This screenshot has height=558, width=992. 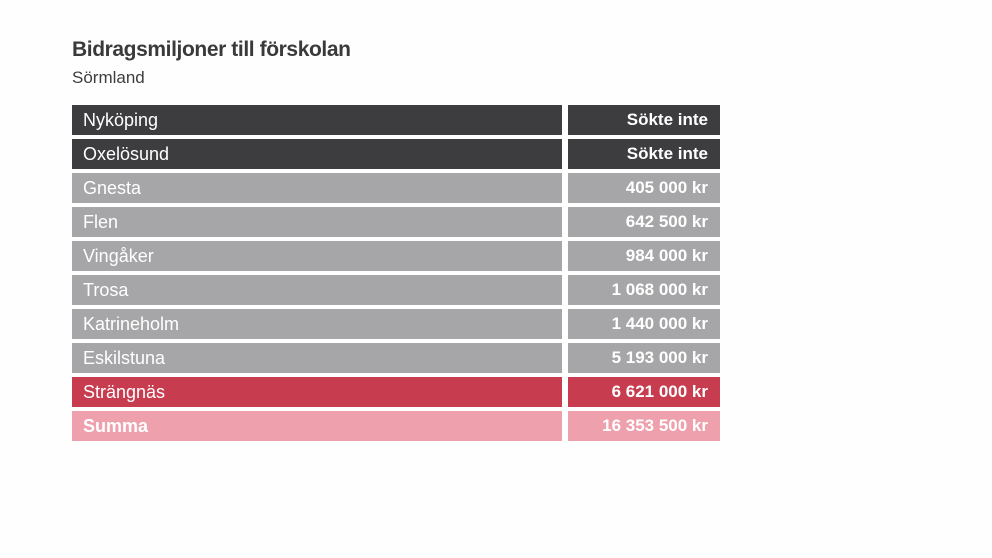 I want to click on table-row: Trosa 1 068 000 kr, so click(x=396, y=290).